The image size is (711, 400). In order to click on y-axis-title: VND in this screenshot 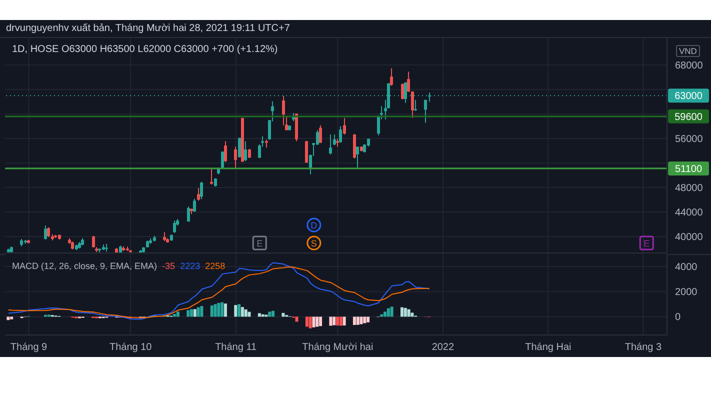, I will do `click(688, 51)`.